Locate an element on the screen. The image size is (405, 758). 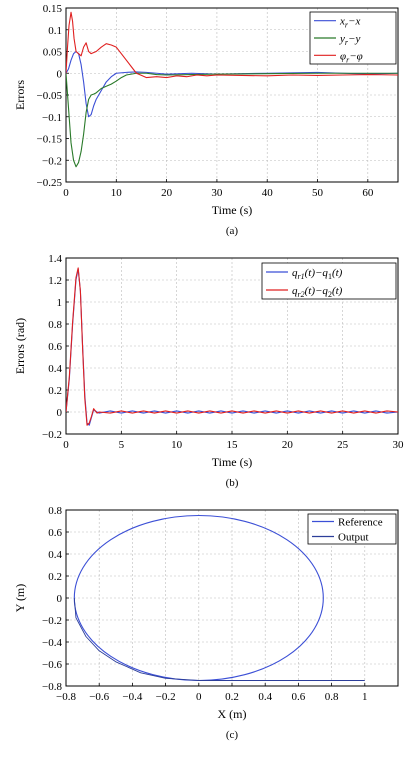
x-tick-label: 50 is located at coordinates (318, 193).